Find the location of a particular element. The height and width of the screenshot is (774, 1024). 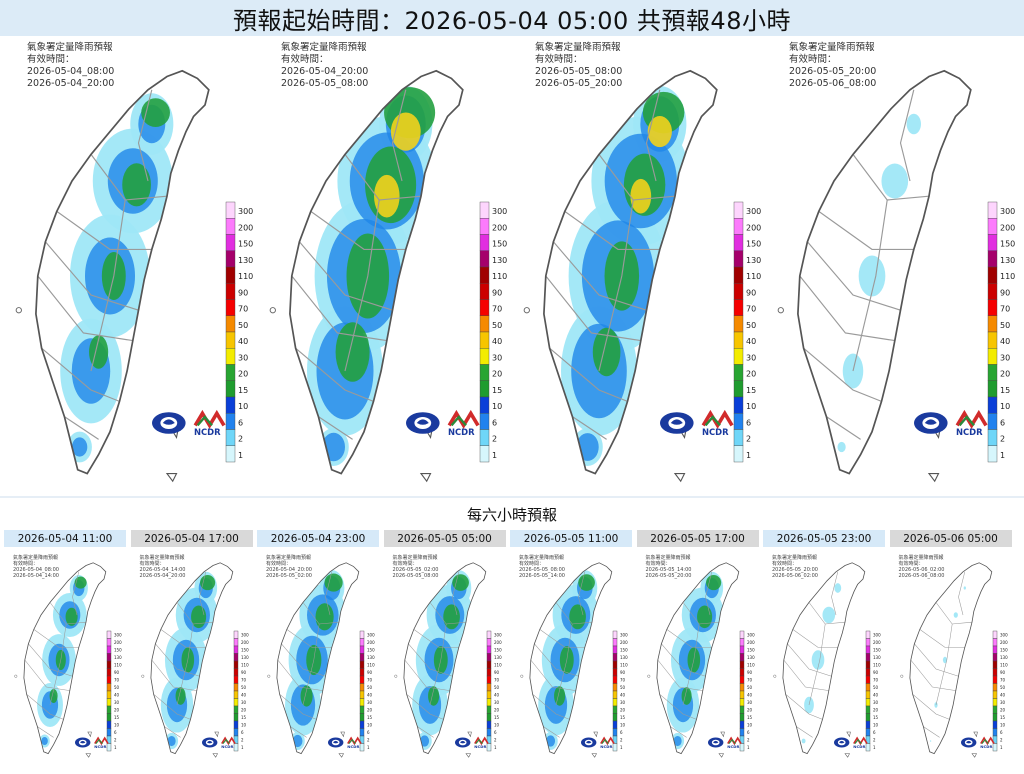

panel-info-valid-from: 2026-05-06_02:00 is located at coordinates (921, 570).